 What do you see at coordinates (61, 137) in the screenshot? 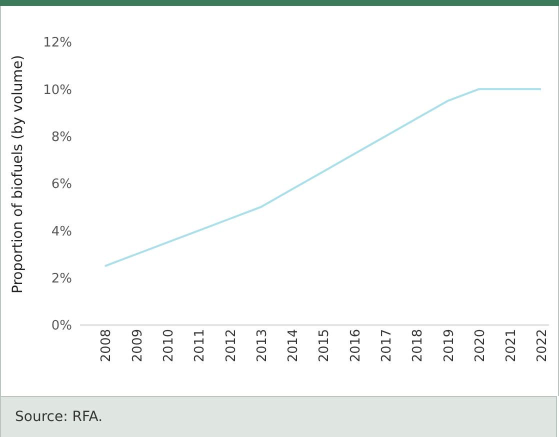
I see `y-tick-label: 8%` at bounding box center [61, 137].